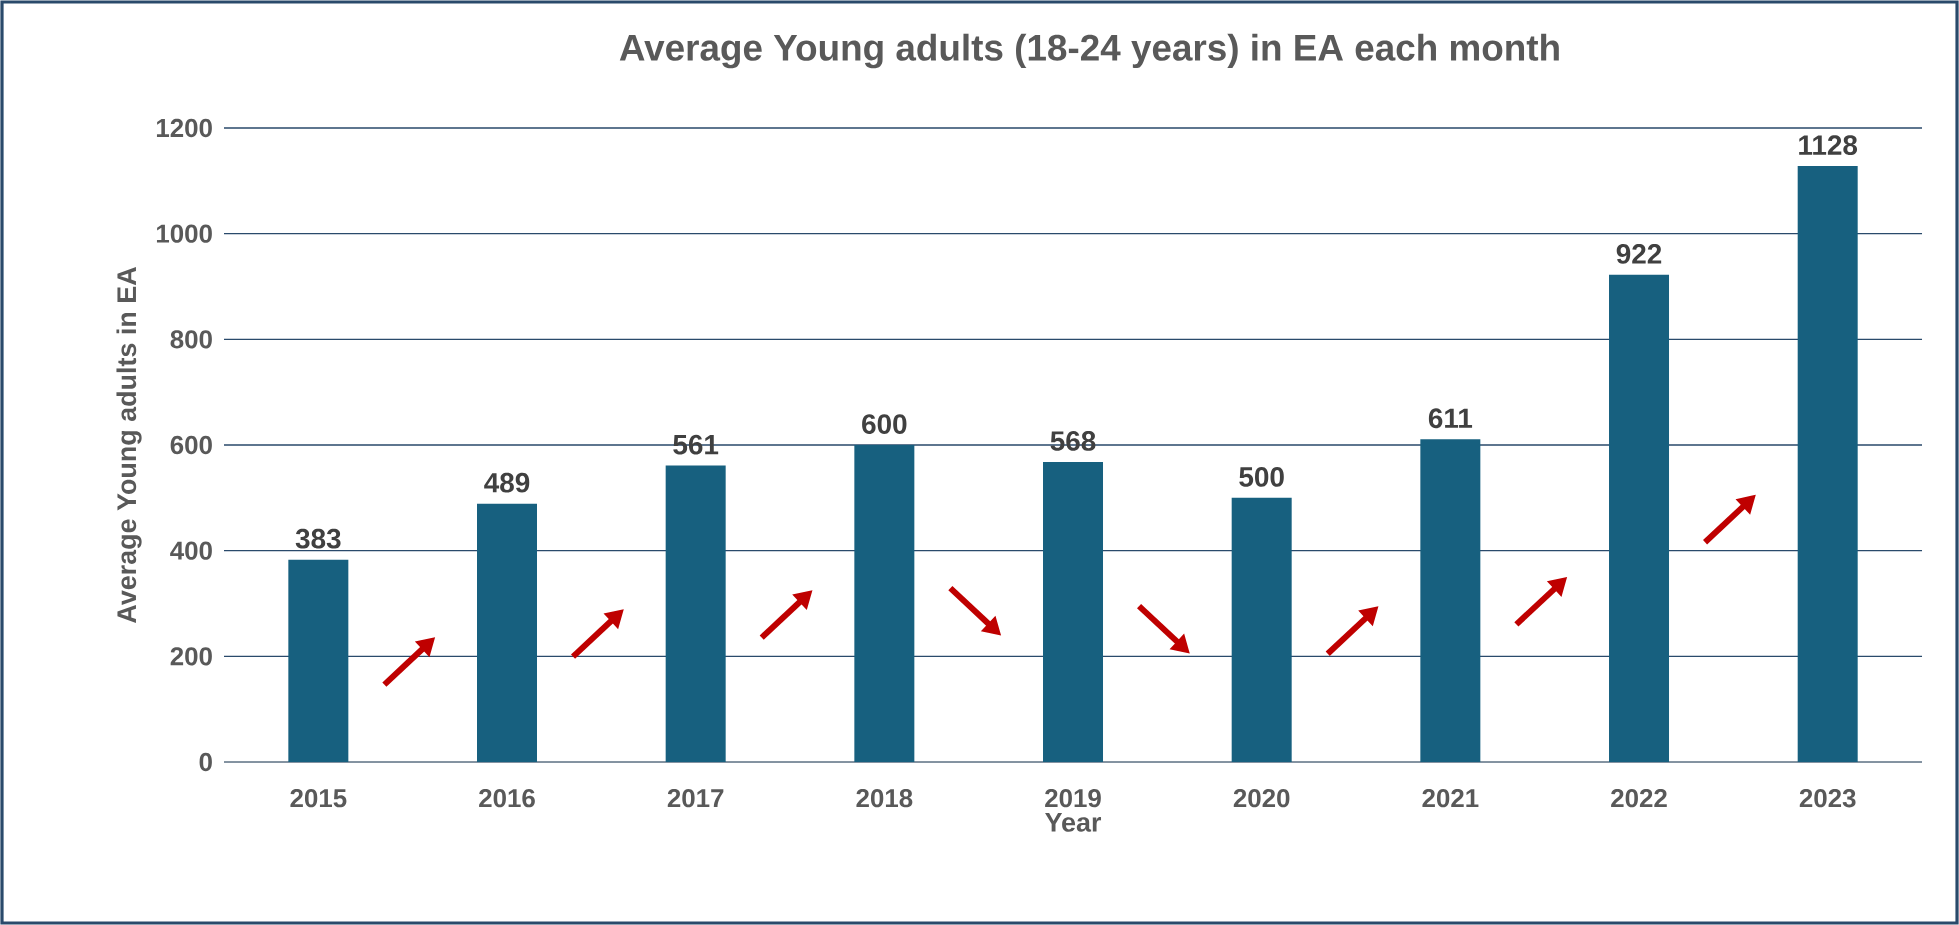 This screenshot has height=925, width=1959. I want to click on data-label: 922, so click(1639, 254).